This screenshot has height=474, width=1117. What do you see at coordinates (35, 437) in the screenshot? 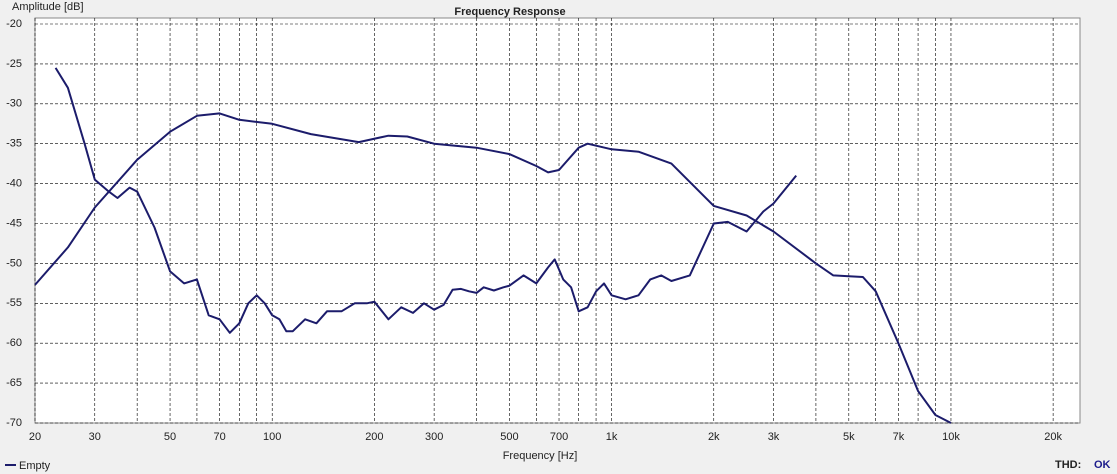
I see `x-tick-label: 20` at bounding box center [35, 437].